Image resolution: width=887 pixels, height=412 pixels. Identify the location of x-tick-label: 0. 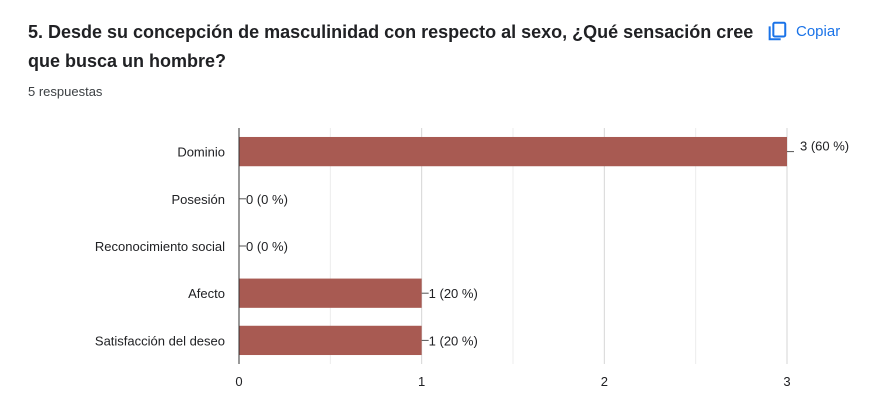
(238, 381).